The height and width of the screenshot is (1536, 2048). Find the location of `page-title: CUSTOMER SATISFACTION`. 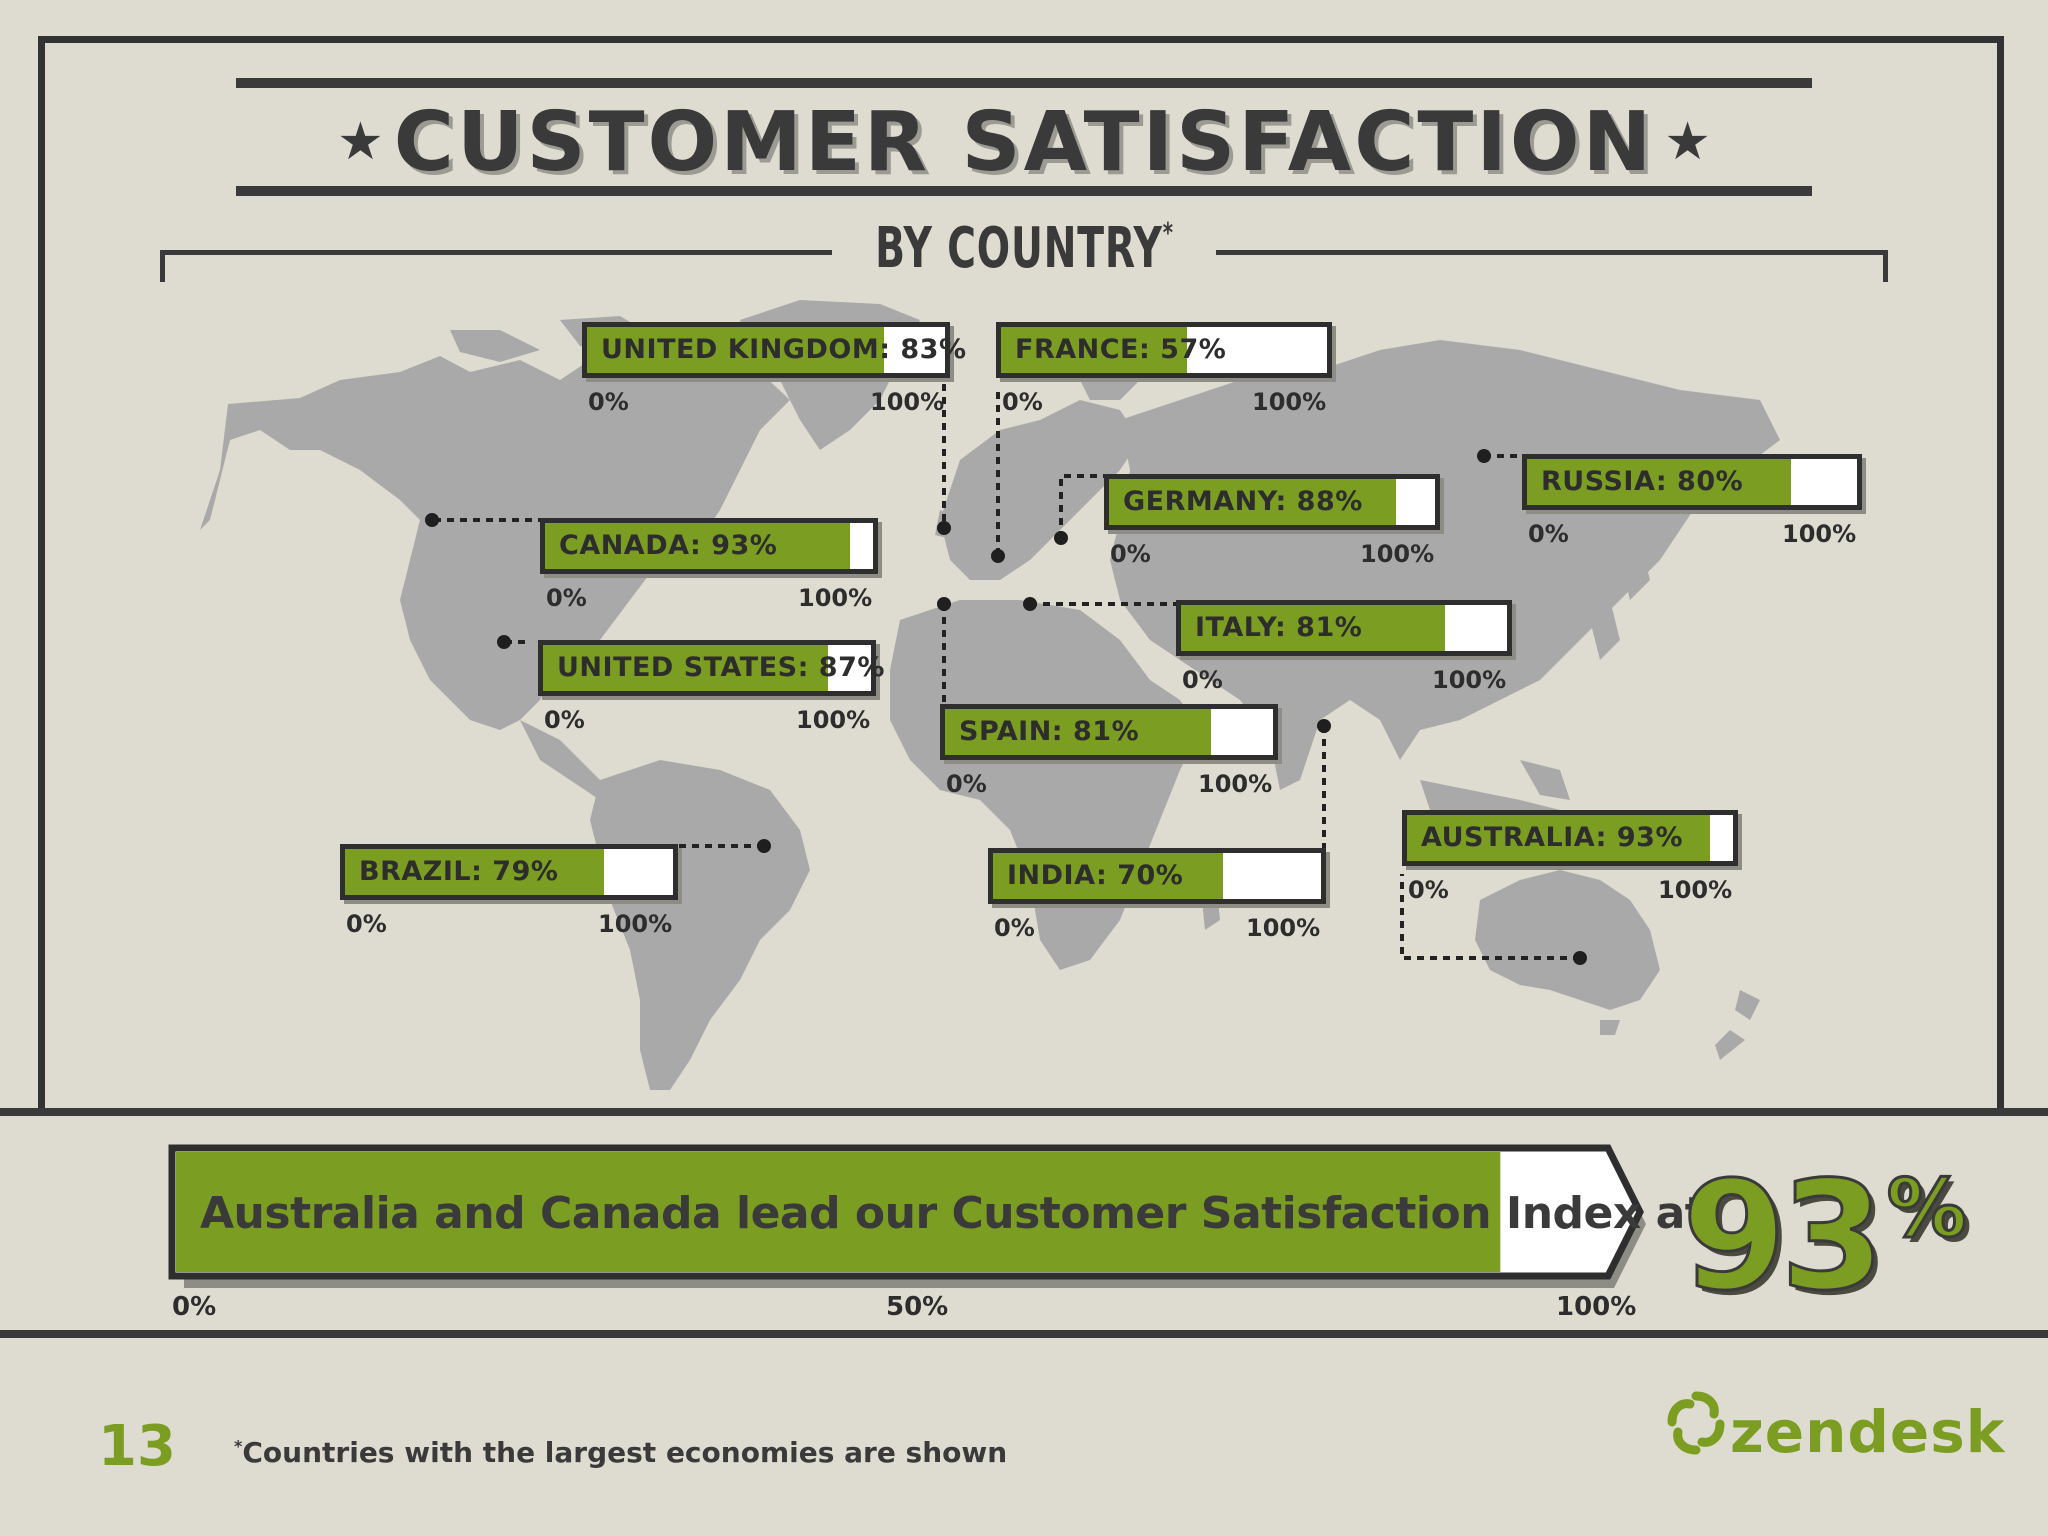

page-title: CUSTOMER SATISFACTION is located at coordinates (1024, 142).